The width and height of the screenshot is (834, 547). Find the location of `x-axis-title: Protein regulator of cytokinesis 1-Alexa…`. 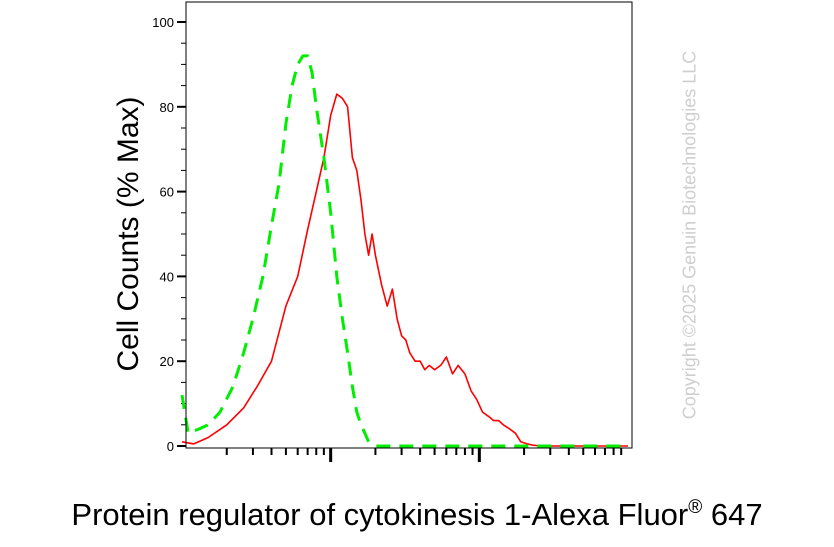

x-axis-title: Protein regulator of cytokinesis 1-Alexa… is located at coordinates (417, 515).